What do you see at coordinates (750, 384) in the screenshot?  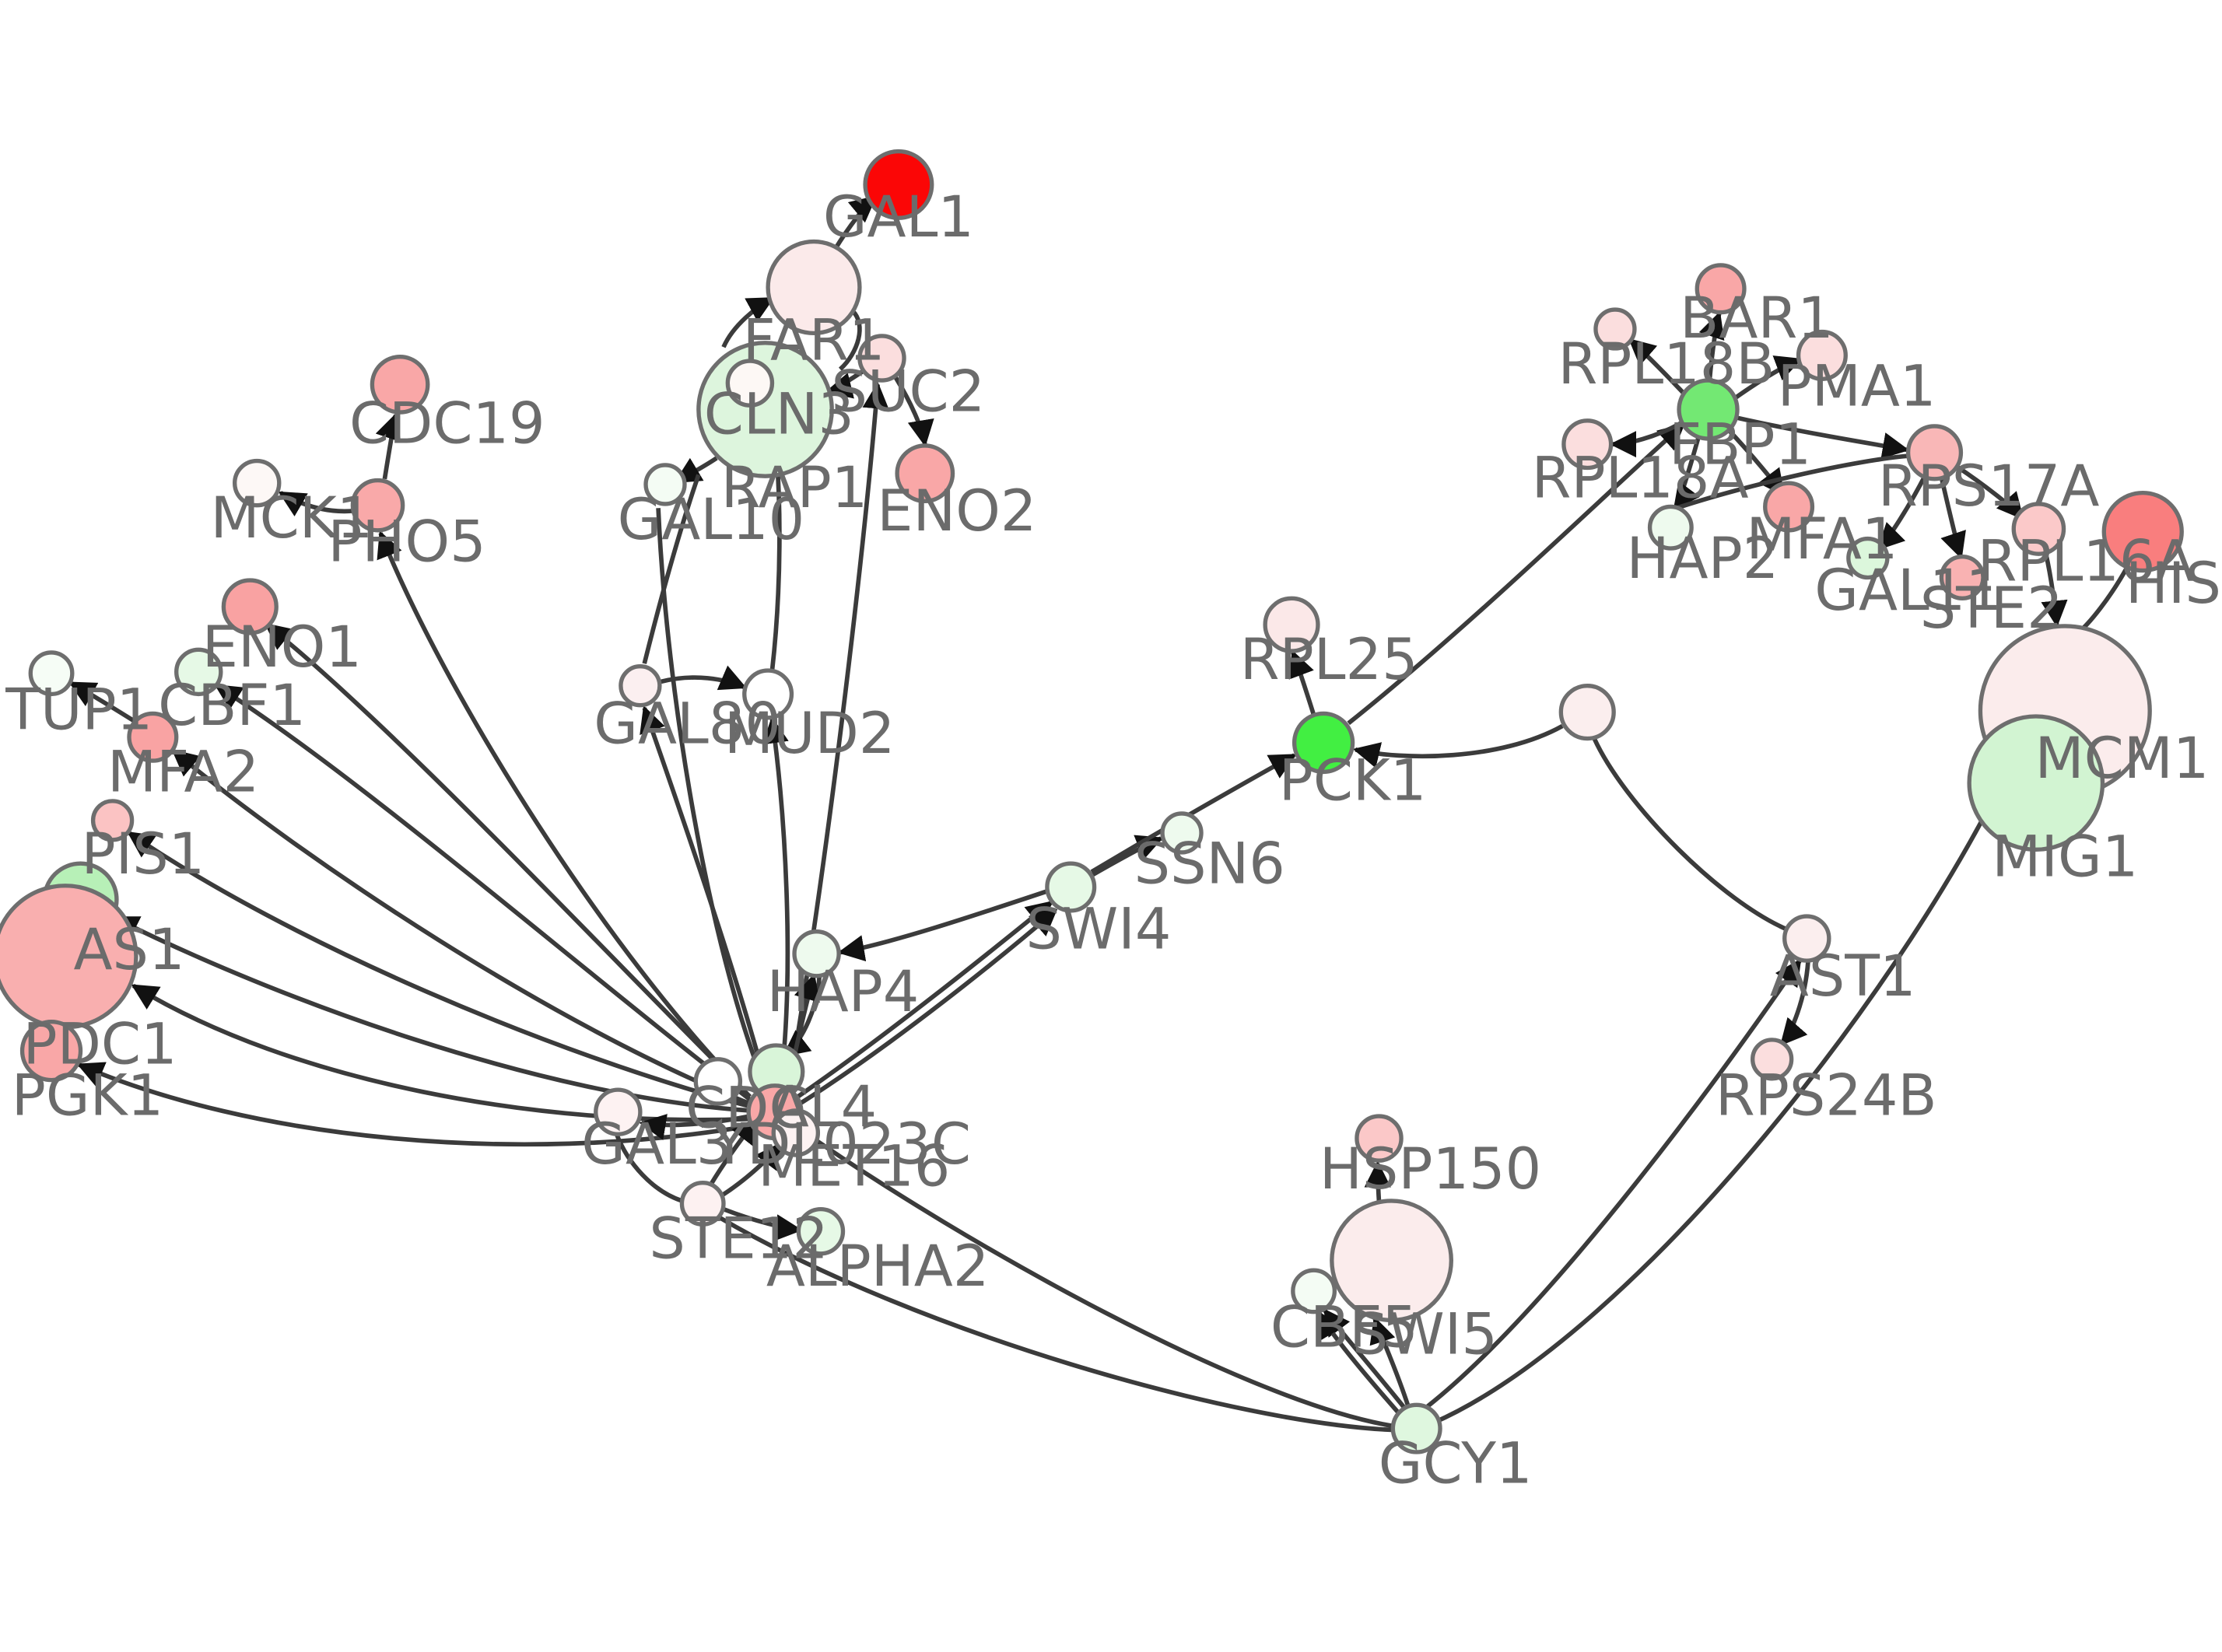 I see `graph-node-rap1` at bounding box center [750, 384].